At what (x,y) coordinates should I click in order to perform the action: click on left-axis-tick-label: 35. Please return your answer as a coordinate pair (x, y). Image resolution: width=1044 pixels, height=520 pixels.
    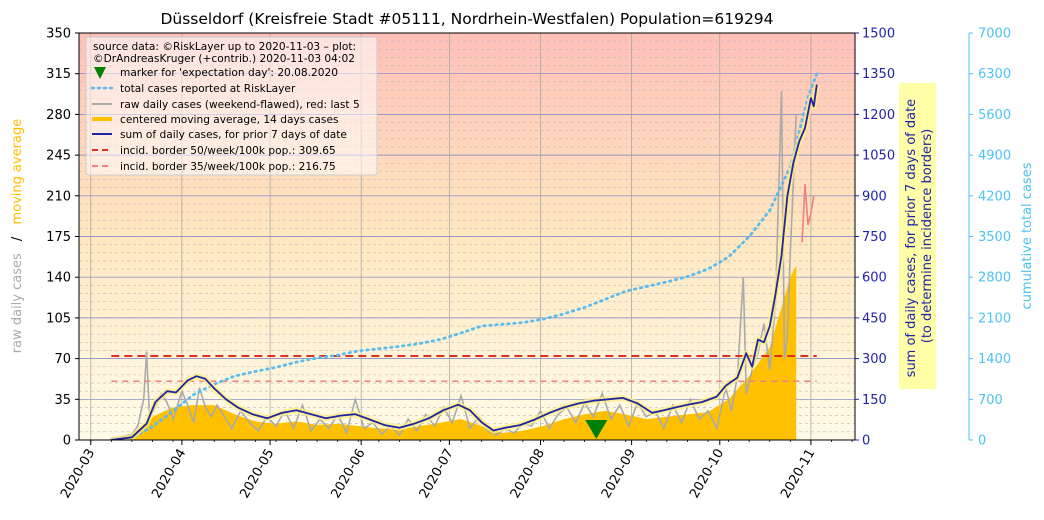
    Looking at the image, I should click on (62, 400).